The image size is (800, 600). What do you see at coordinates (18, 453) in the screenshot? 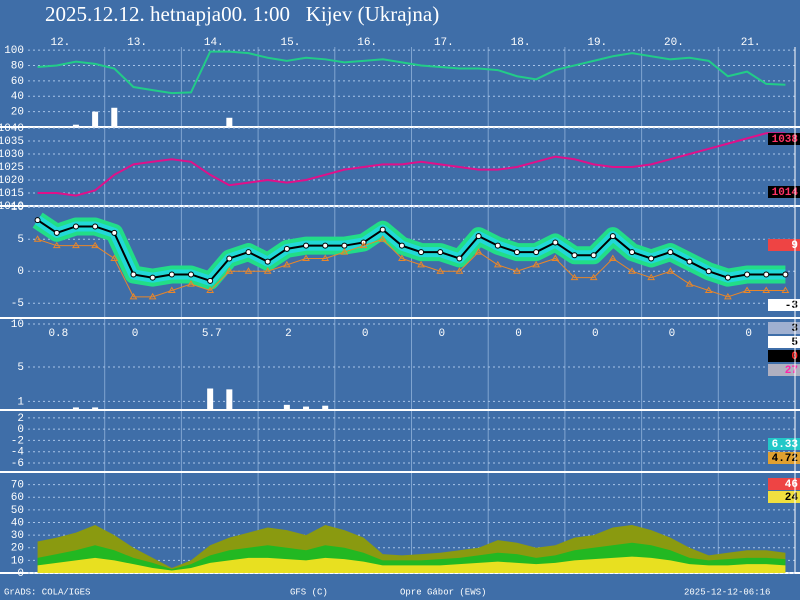
I see `y-tick-label: -4` at bounding box center [18, 453].